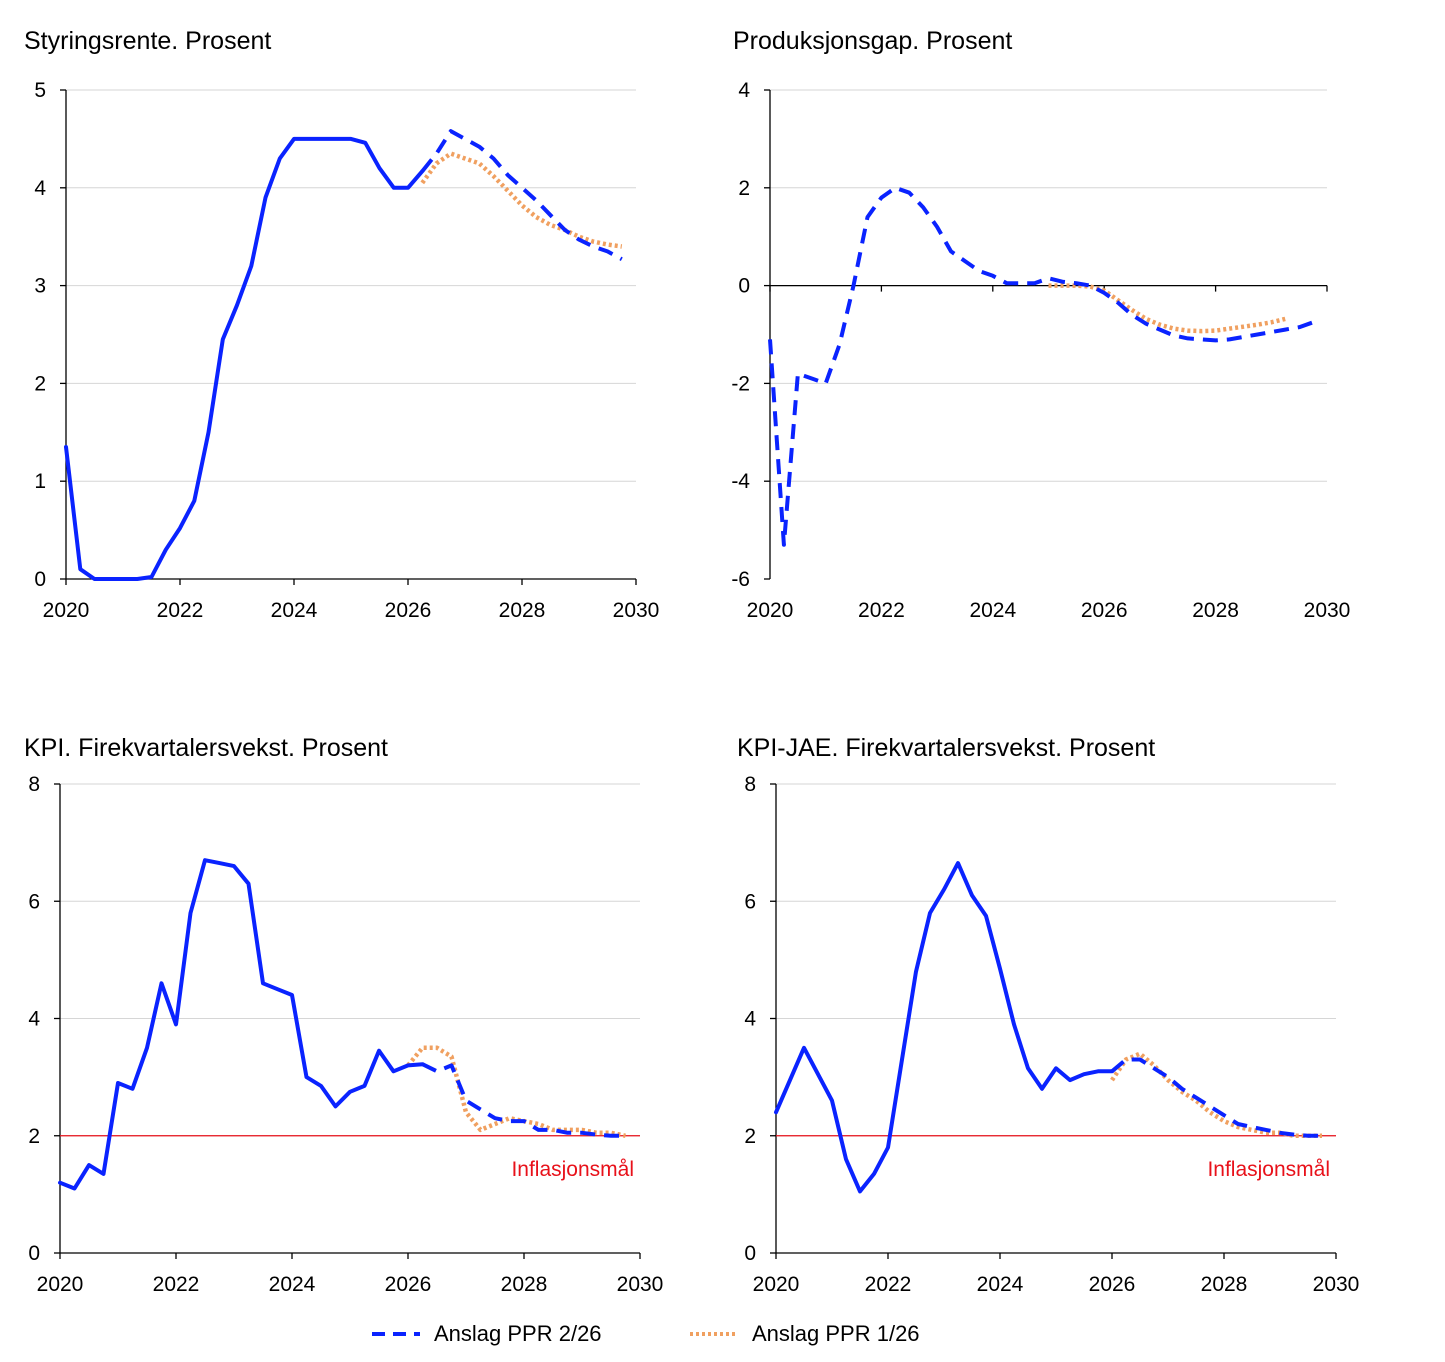 The height and width of the screenshot is (1362, 1445). What do you see at coordinates (740, 579) in the screenshot?
I see `y-tick-label: -6` at bounding box center [740, 579].